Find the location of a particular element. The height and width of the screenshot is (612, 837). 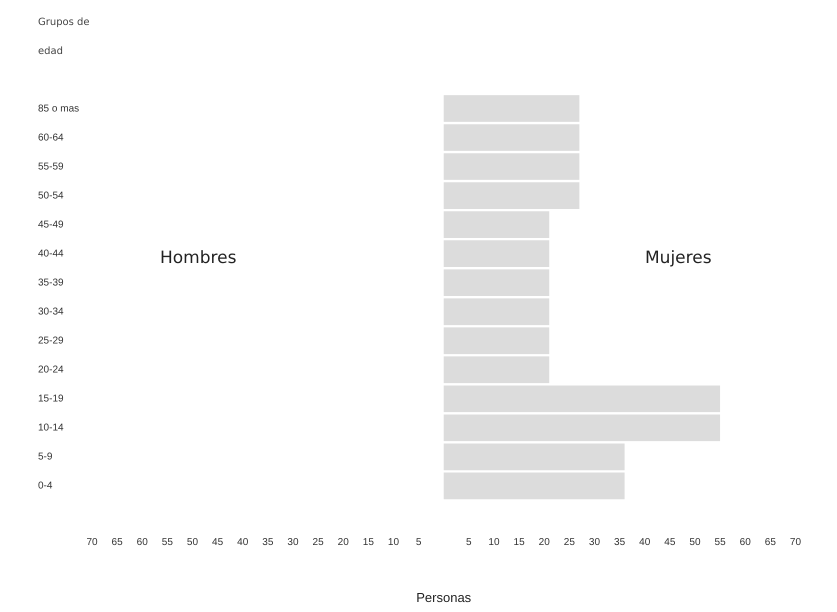

y-tick-label: 0-4 is located at coordinates (45, 486).